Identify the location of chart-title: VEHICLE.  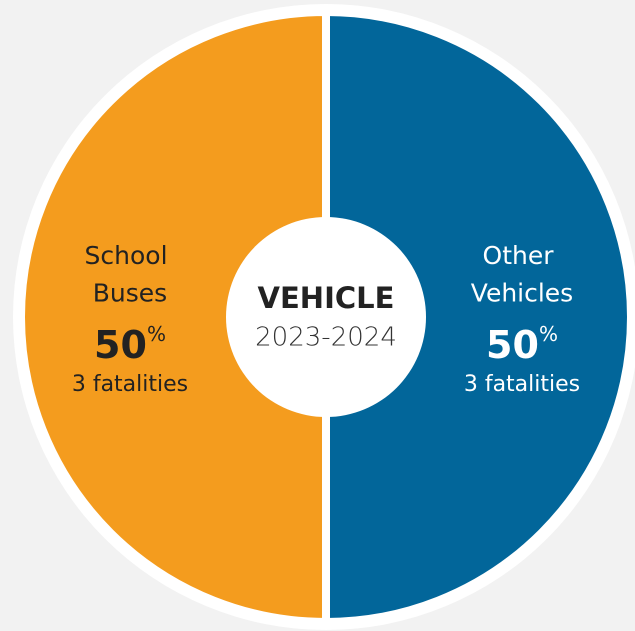
(326, 298).